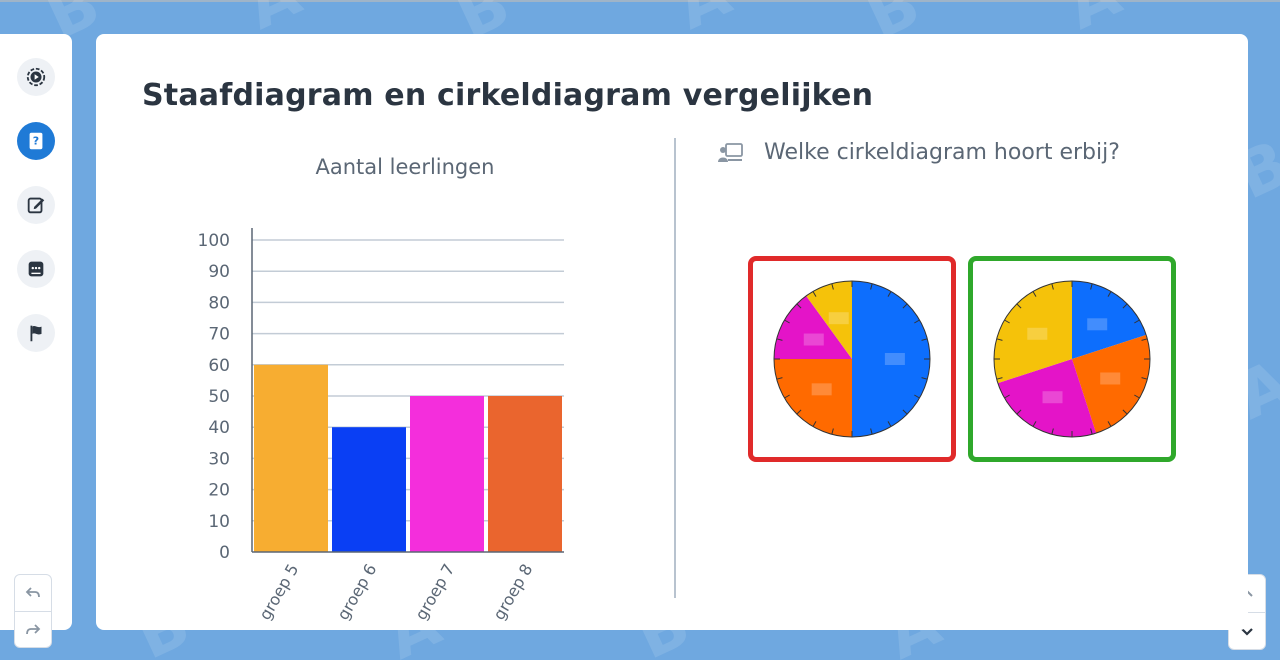  Describe the element at coordinates (219, 428) in the screenshot. I see `y-tick-label: 40` at that location.